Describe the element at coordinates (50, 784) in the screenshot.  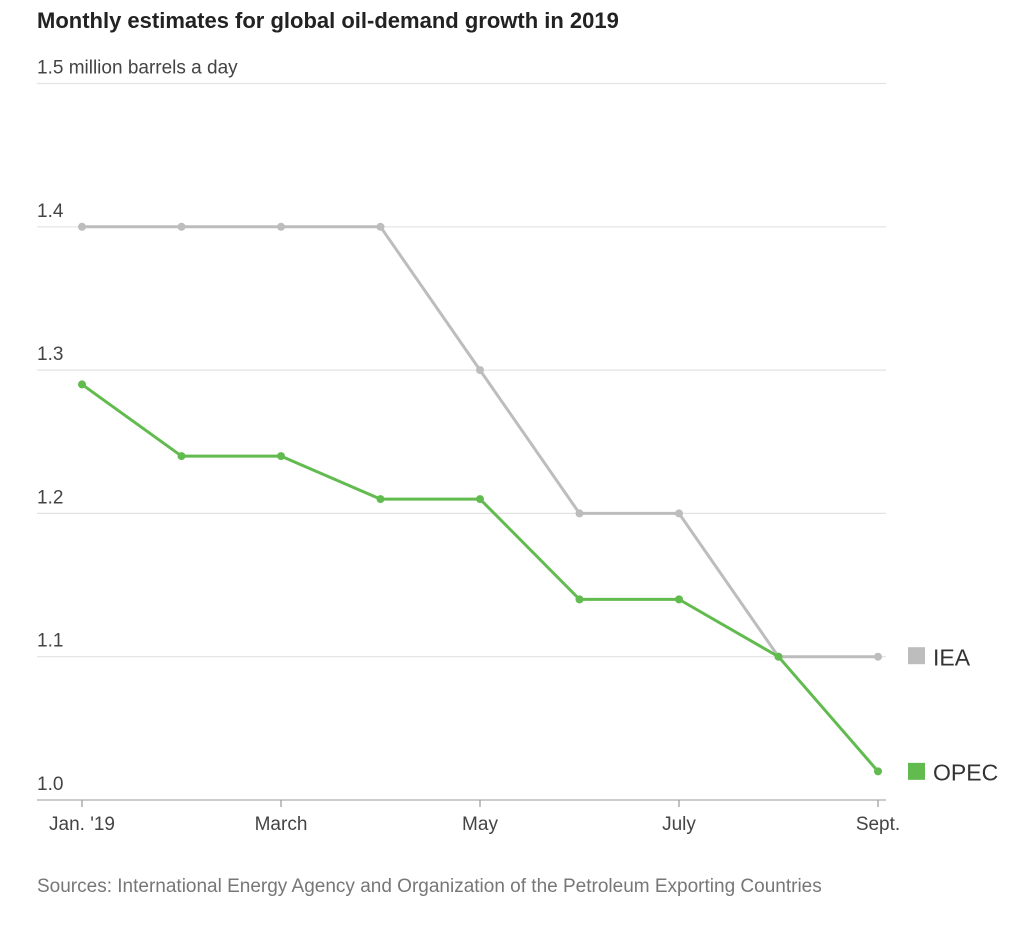
I see `y-tick-label: 1.0` at that location.